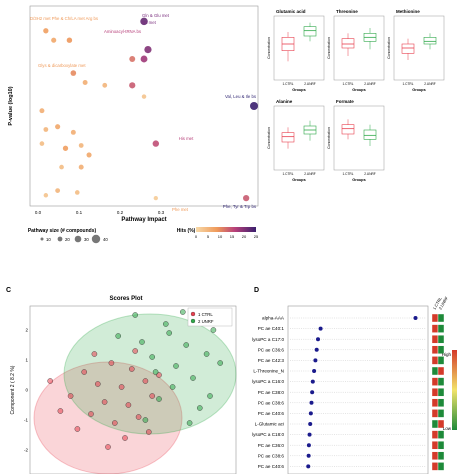 Image resolution: width=474 pixels, height=474 pixels. Describe the element at coordinates (11, 105) in the screenshot. I see `panel-a-ylabel: P-value (log10)` at that location.